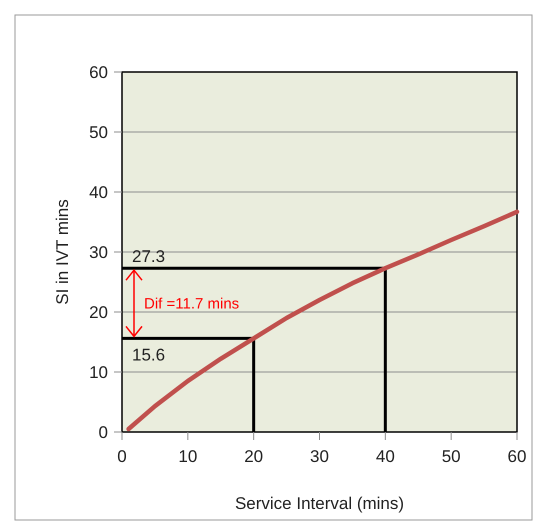 The image size is (547, 531). Describe the element at coordinates (192, 303) in the screenshot. I see `annotation: Dif =11.7 mins` at that location.